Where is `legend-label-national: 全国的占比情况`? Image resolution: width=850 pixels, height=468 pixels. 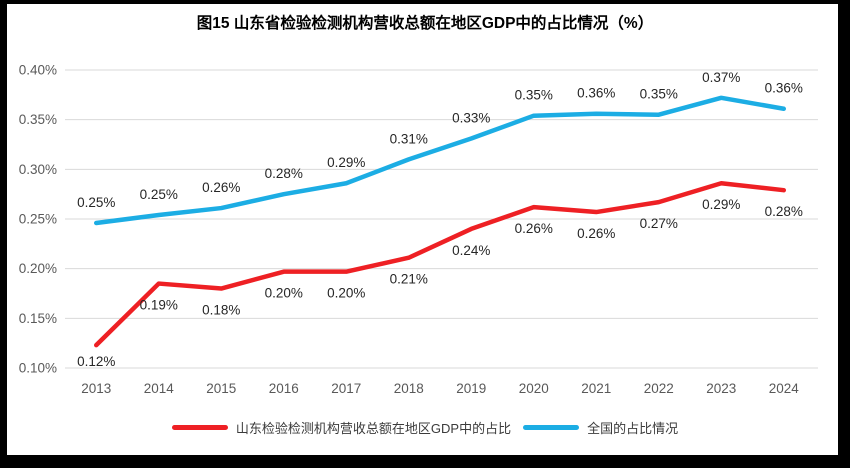 legend-label-national: 全国的占比情况 is located at coordinates (633, 428).